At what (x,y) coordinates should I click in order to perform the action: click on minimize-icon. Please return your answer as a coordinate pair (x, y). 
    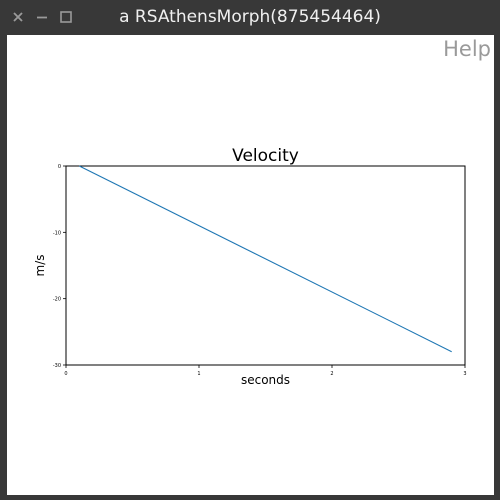
    Looking at the image, I should click on (42, 17).